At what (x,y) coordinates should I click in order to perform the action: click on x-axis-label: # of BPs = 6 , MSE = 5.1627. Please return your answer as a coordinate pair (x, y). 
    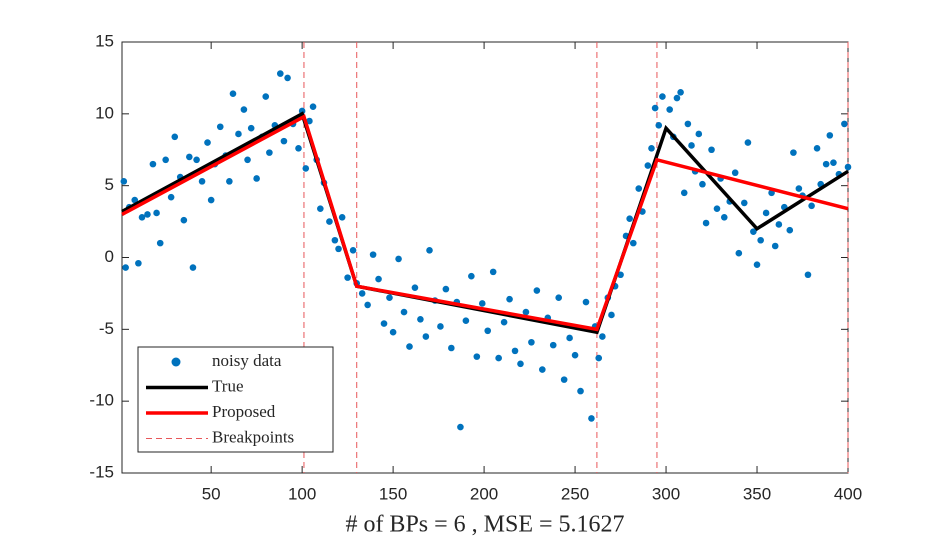
    Looking at the image, I should click on (484, 525).